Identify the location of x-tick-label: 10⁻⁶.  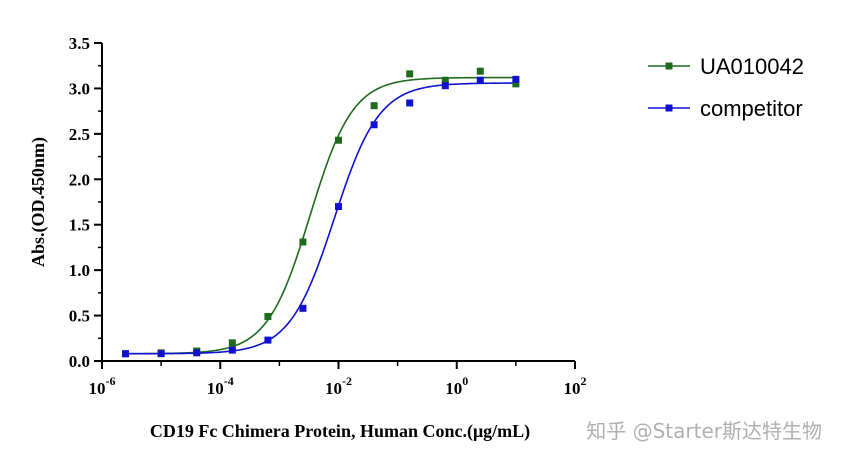
(102, 386).